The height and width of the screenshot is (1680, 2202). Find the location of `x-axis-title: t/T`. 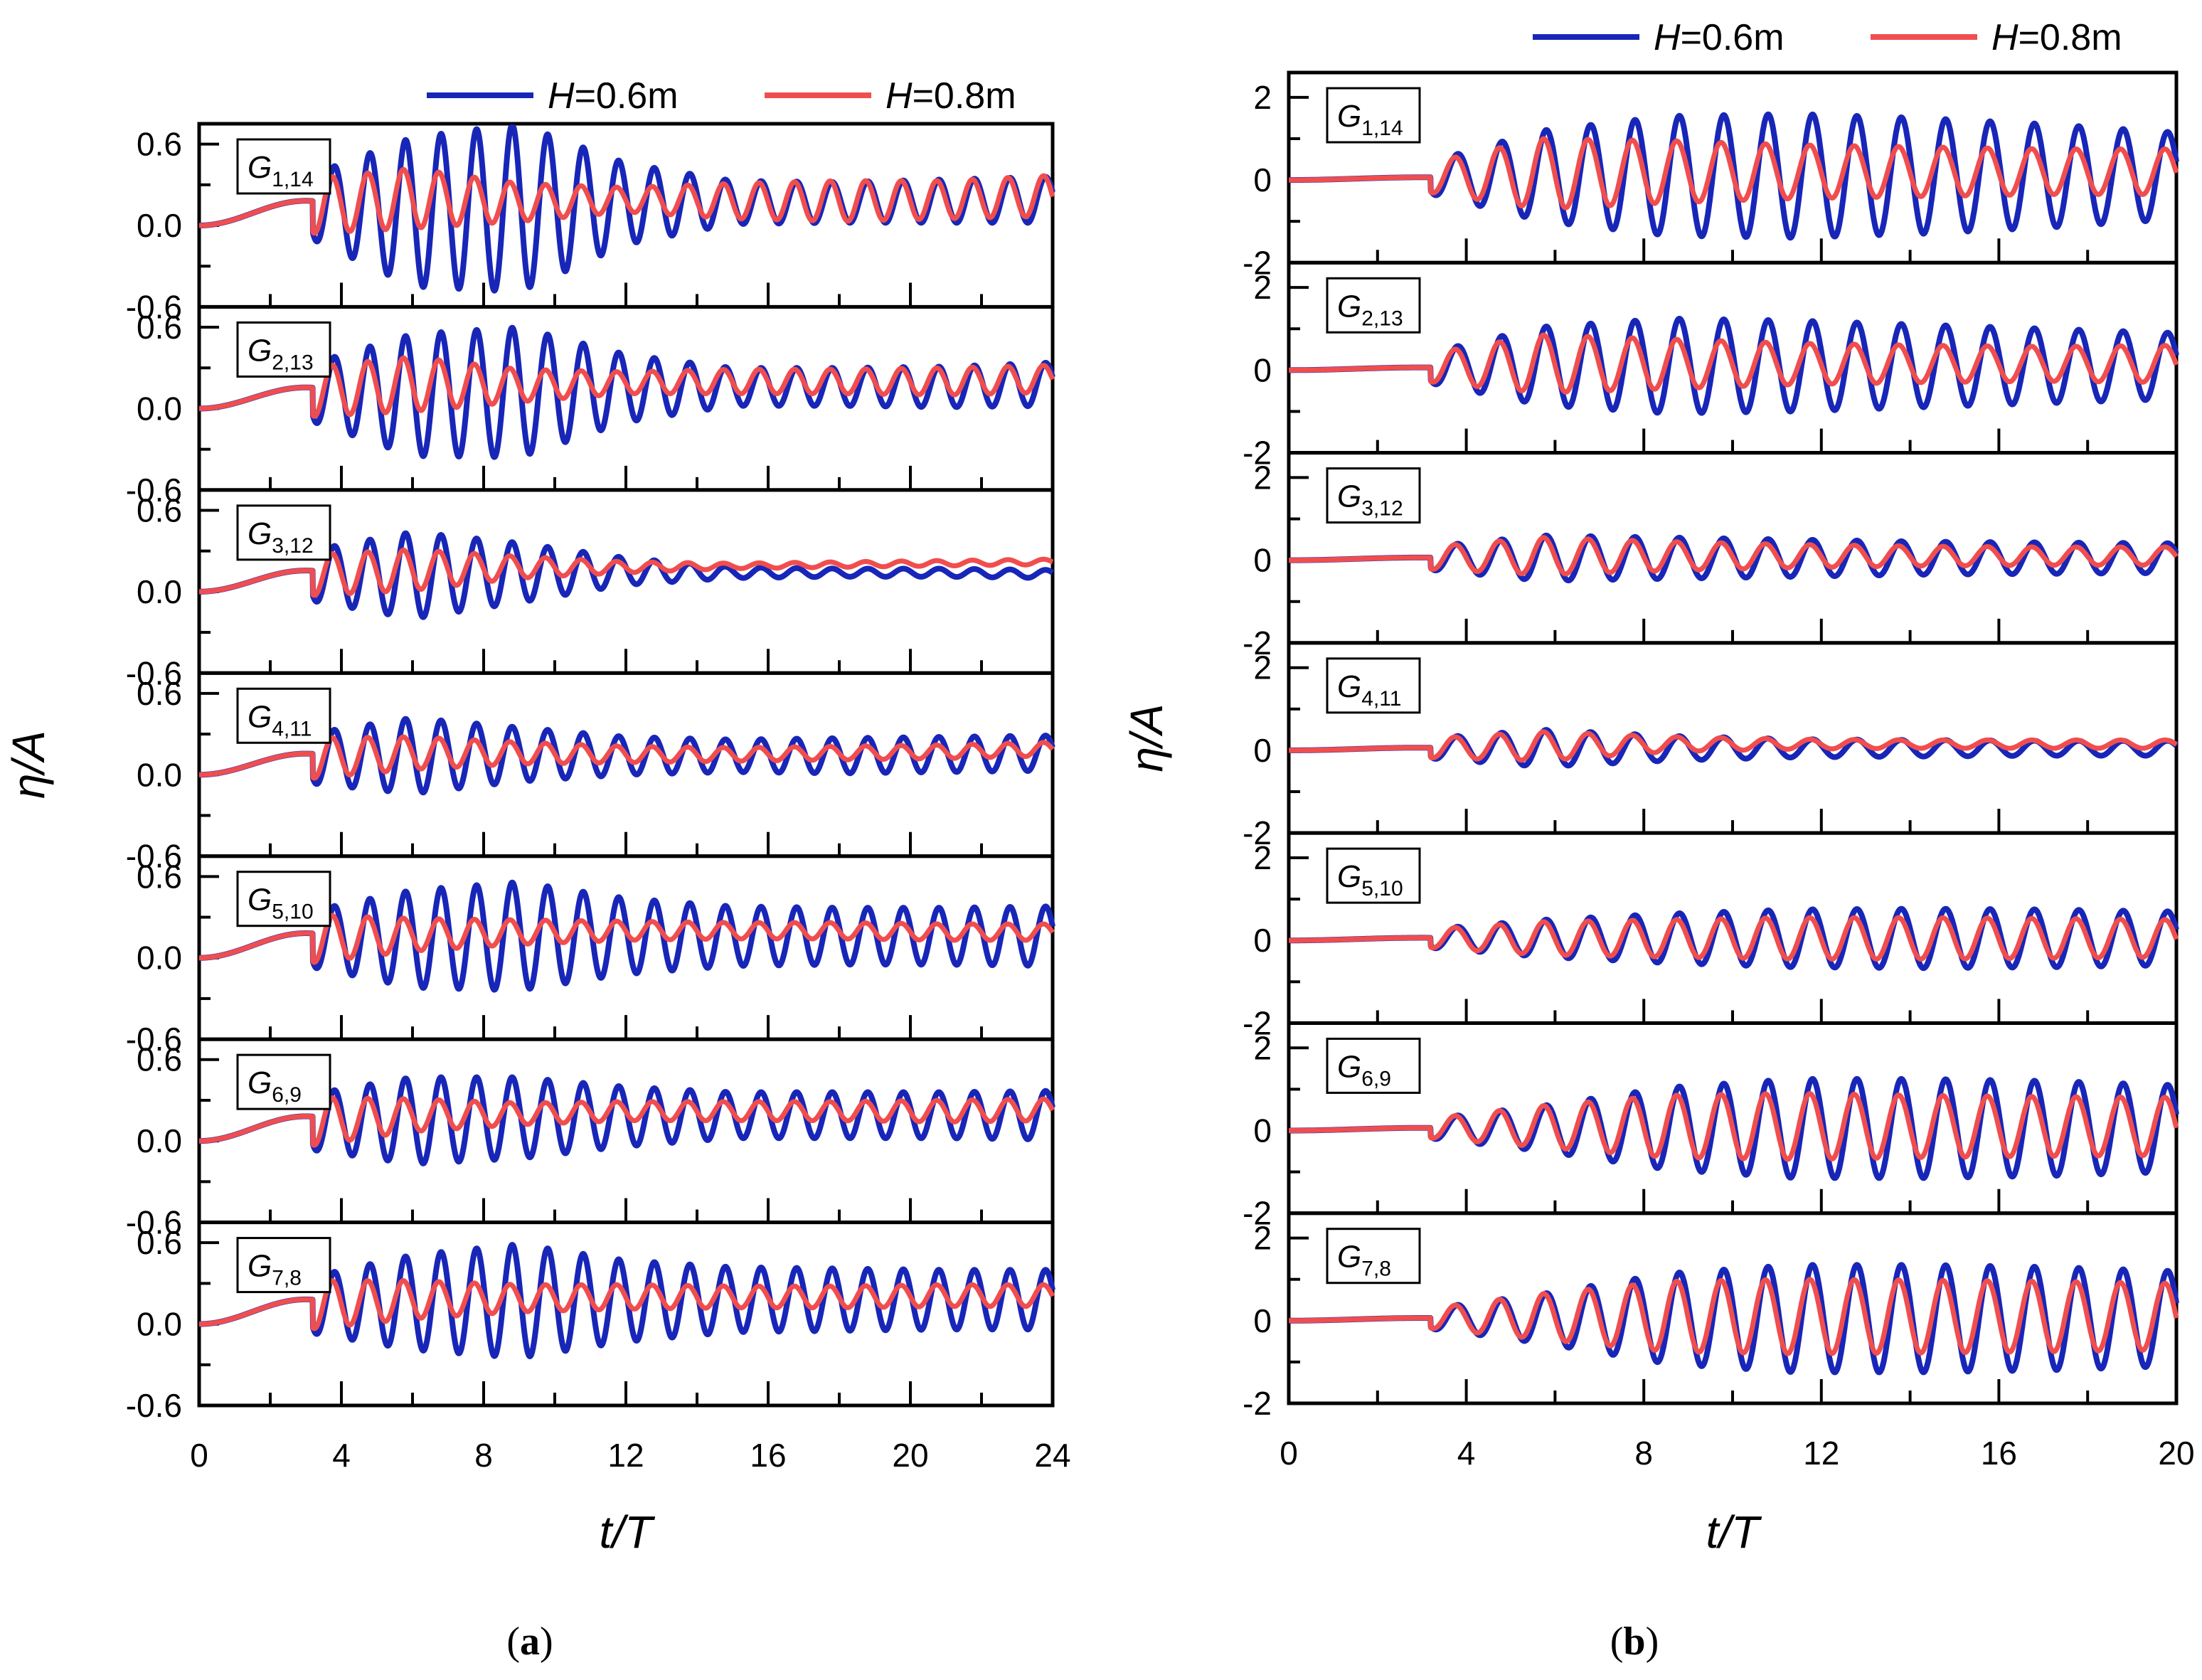

x-axis-title: t/T is located at coordinates (628, 1532).